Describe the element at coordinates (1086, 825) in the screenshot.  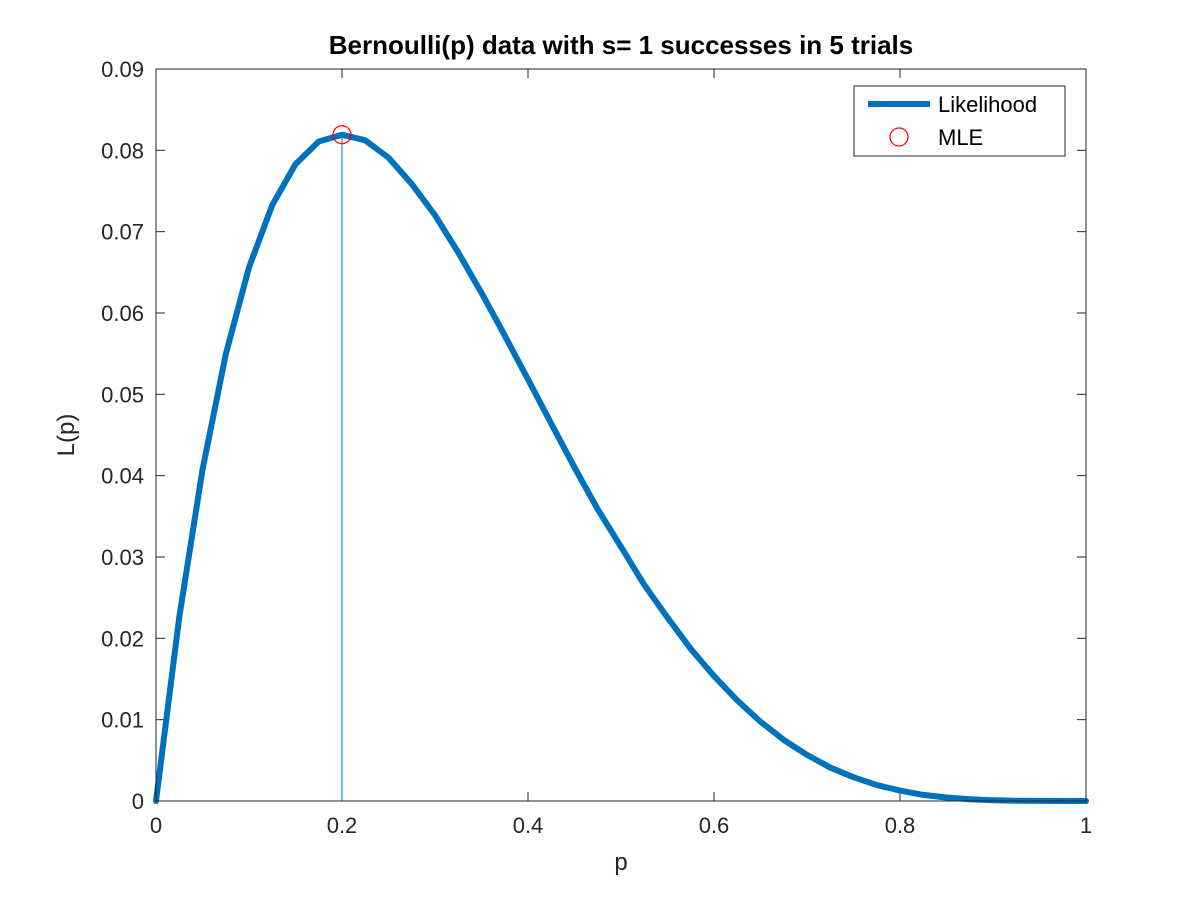
I see `x-tick-label: 1` at that location.